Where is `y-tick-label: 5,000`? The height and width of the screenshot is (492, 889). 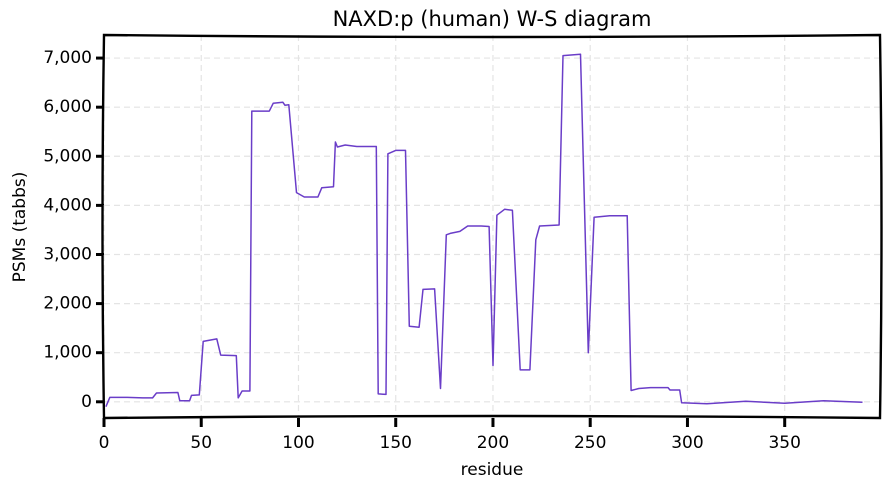
y-tick-label: 5,000 is located at coordinates (67, 156).